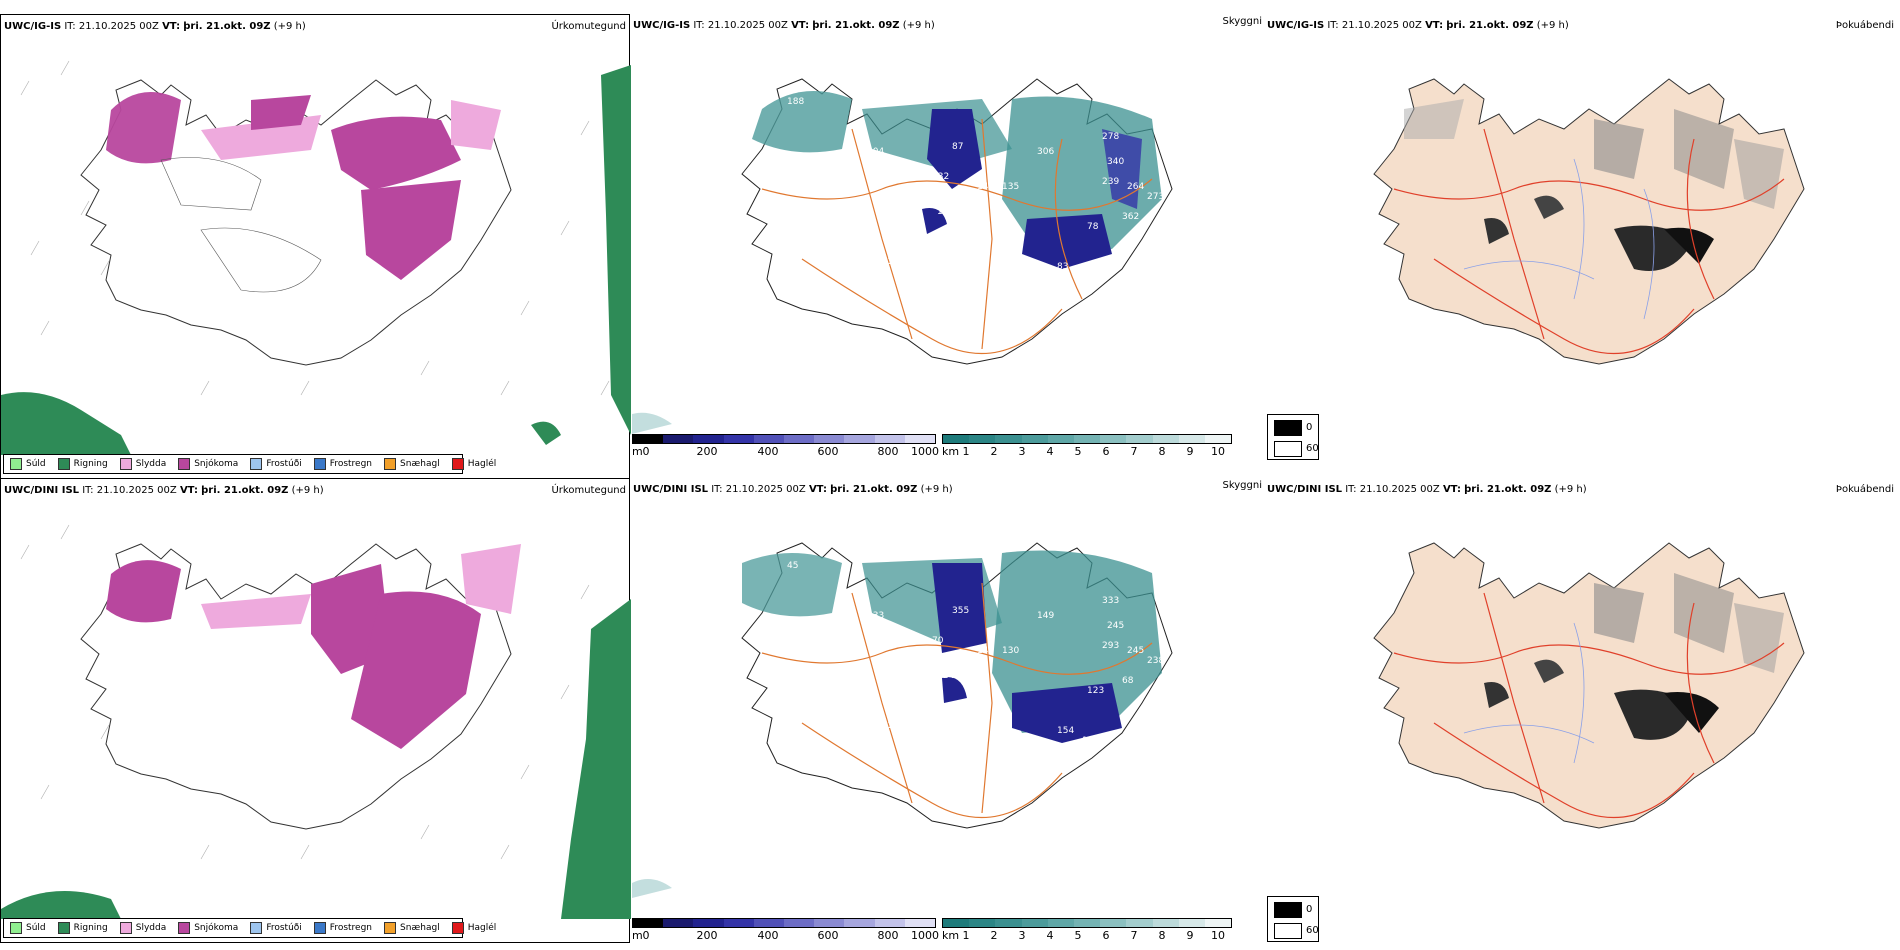  Describe the element at coordinates (1095, 691) in the screenshot. I see `value-label: 123` at that location.